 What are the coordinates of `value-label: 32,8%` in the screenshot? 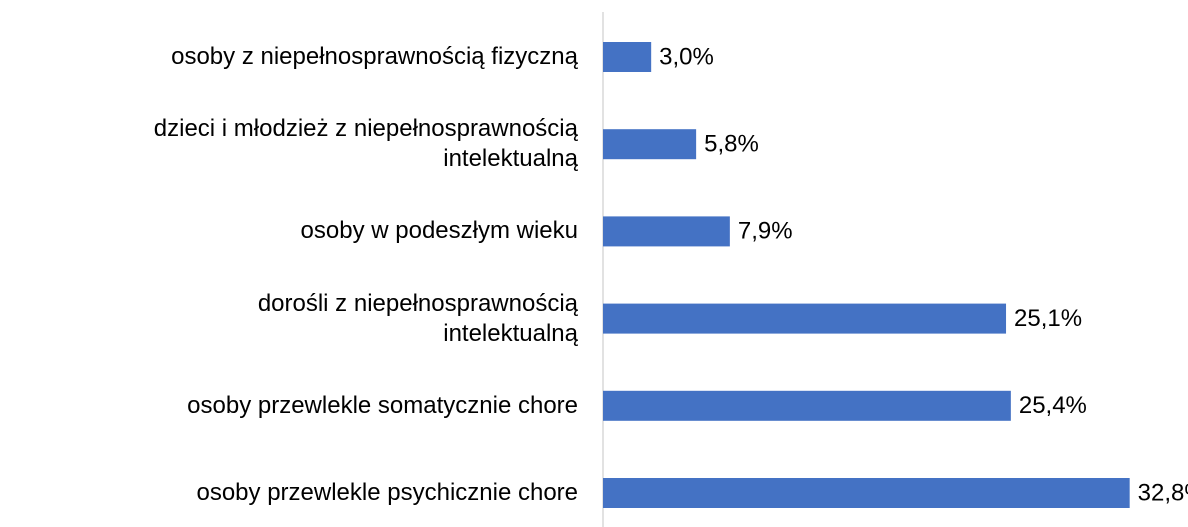 It's located at (1163, 492).